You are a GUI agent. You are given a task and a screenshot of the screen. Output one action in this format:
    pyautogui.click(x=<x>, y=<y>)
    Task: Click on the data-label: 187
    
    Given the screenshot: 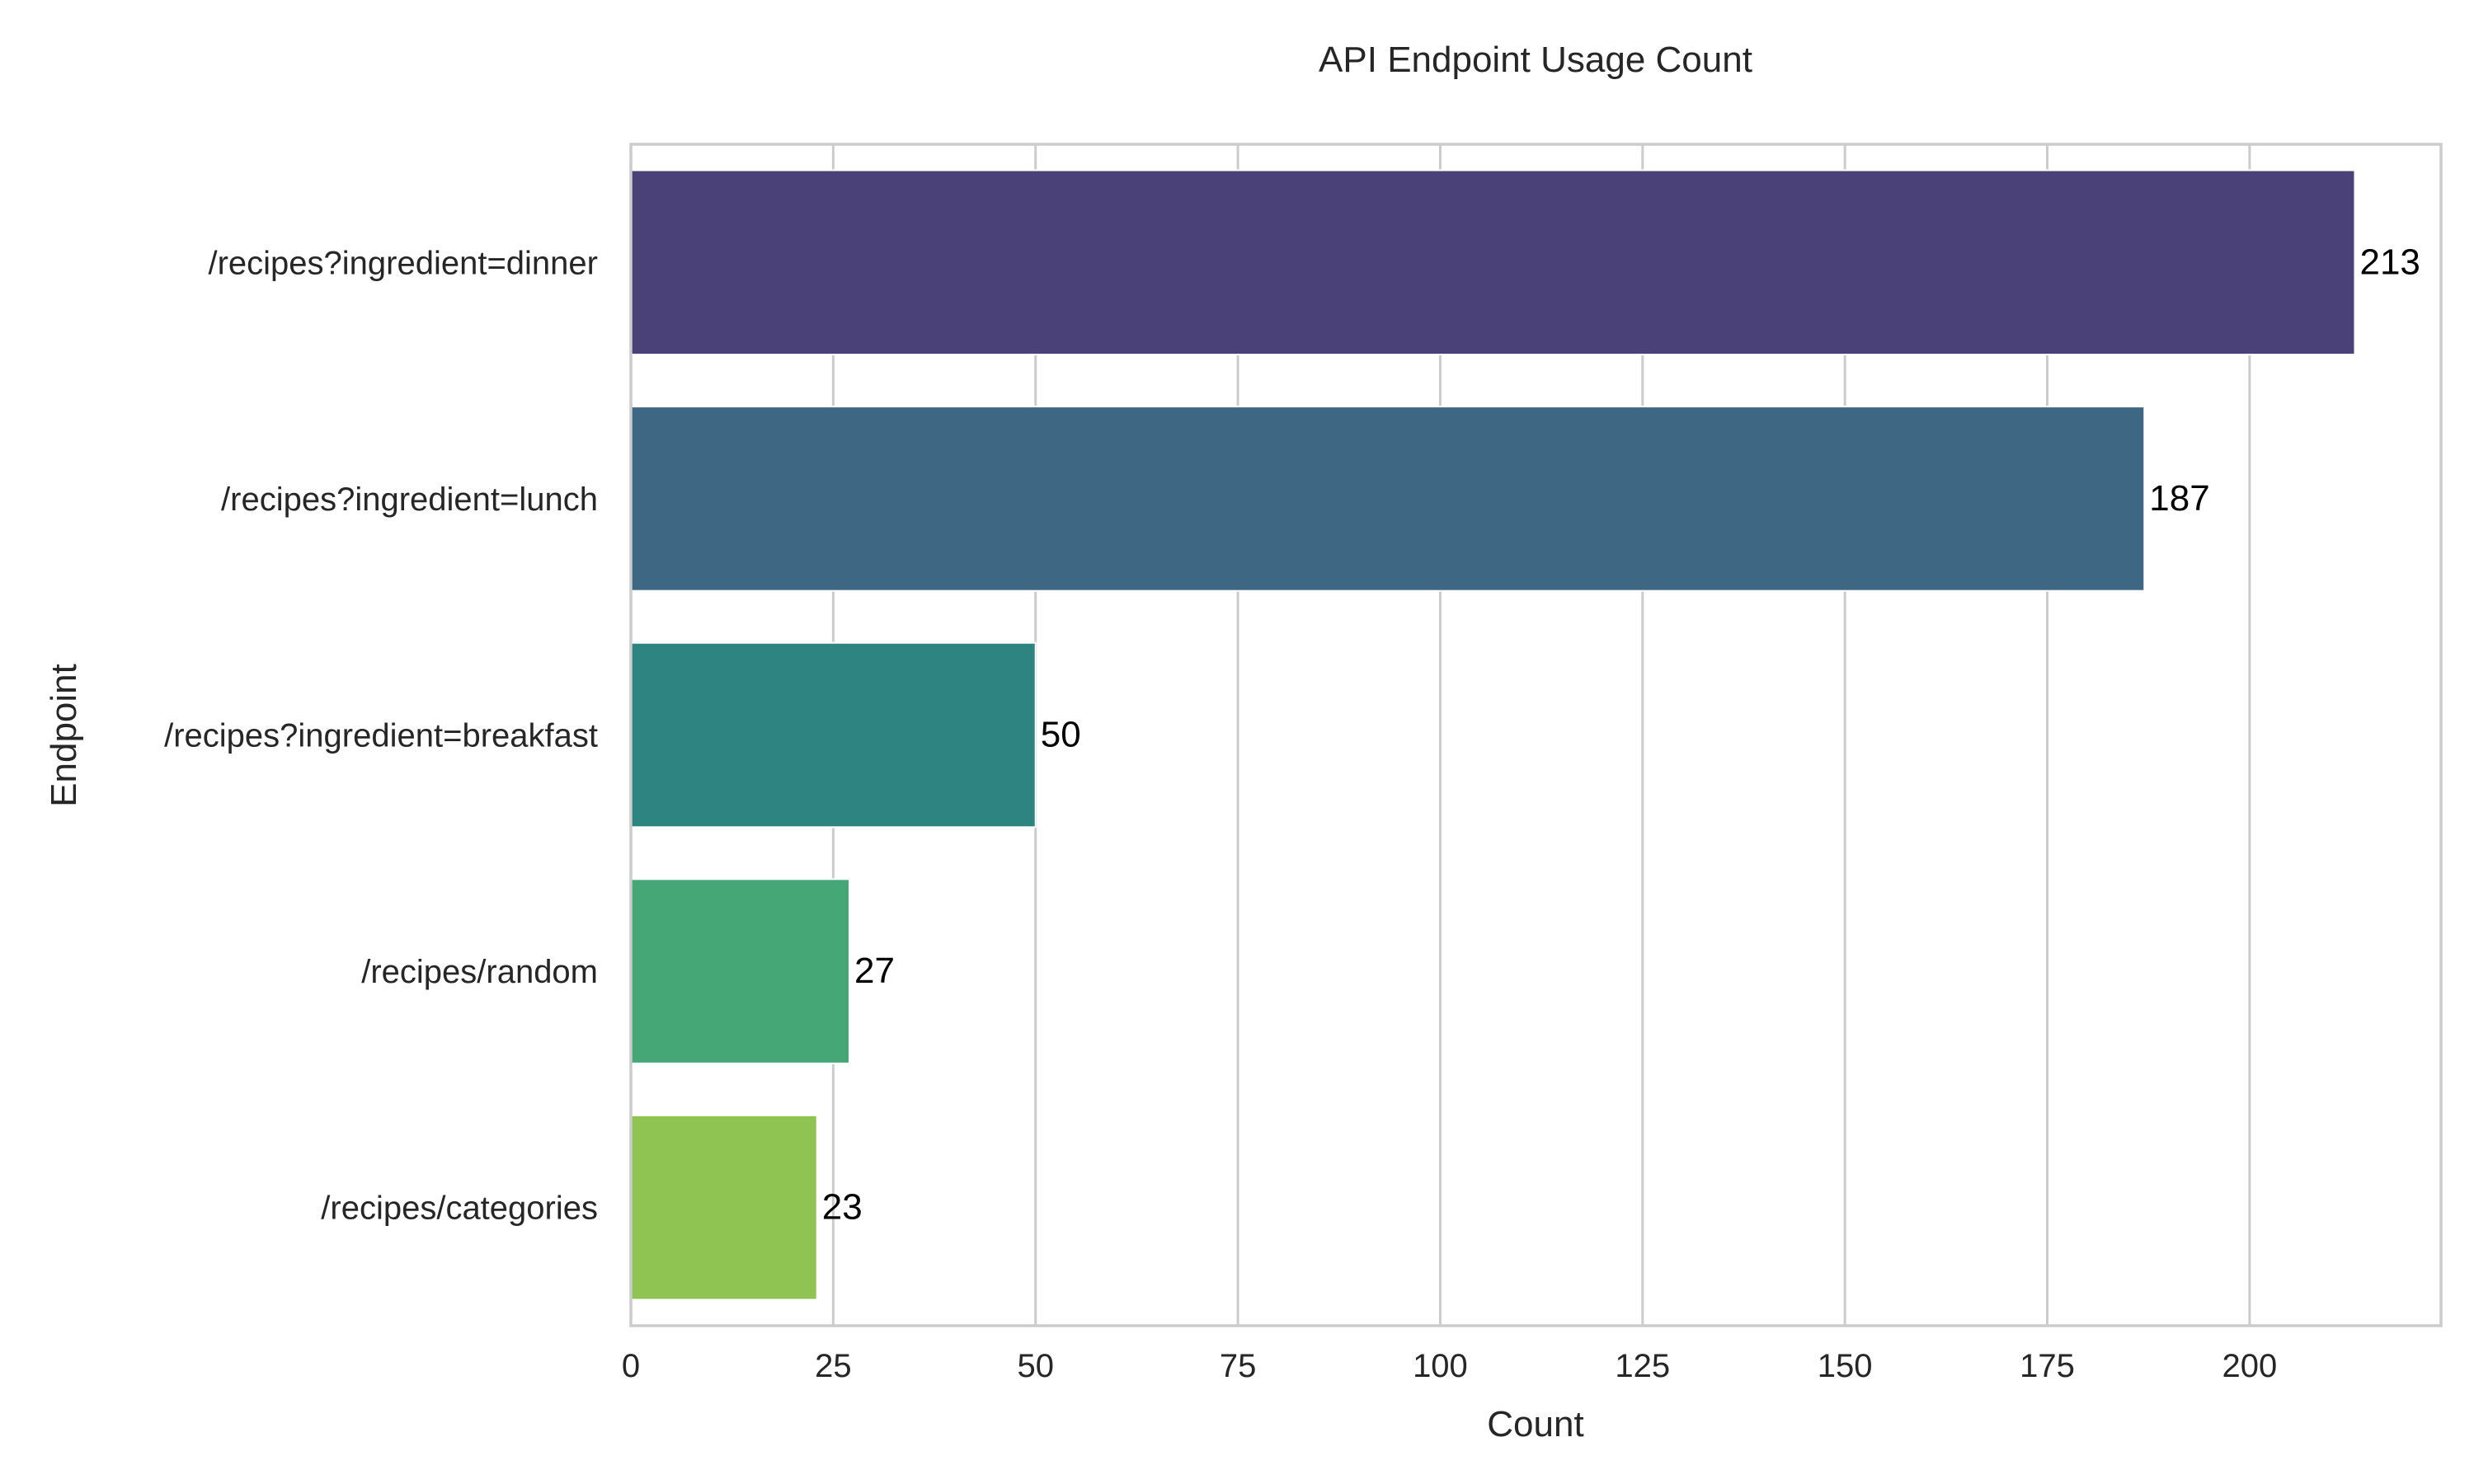 What is the action you would take?
    pyautogui.click(x=2179, y=499)
    